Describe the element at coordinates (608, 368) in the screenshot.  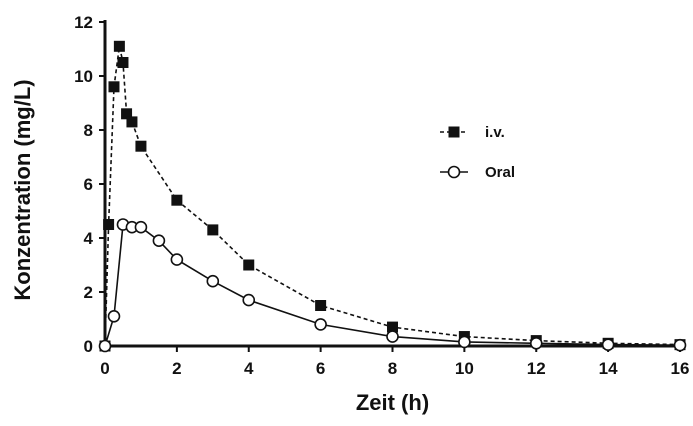
I see `x-tick-label: 14` at that location.